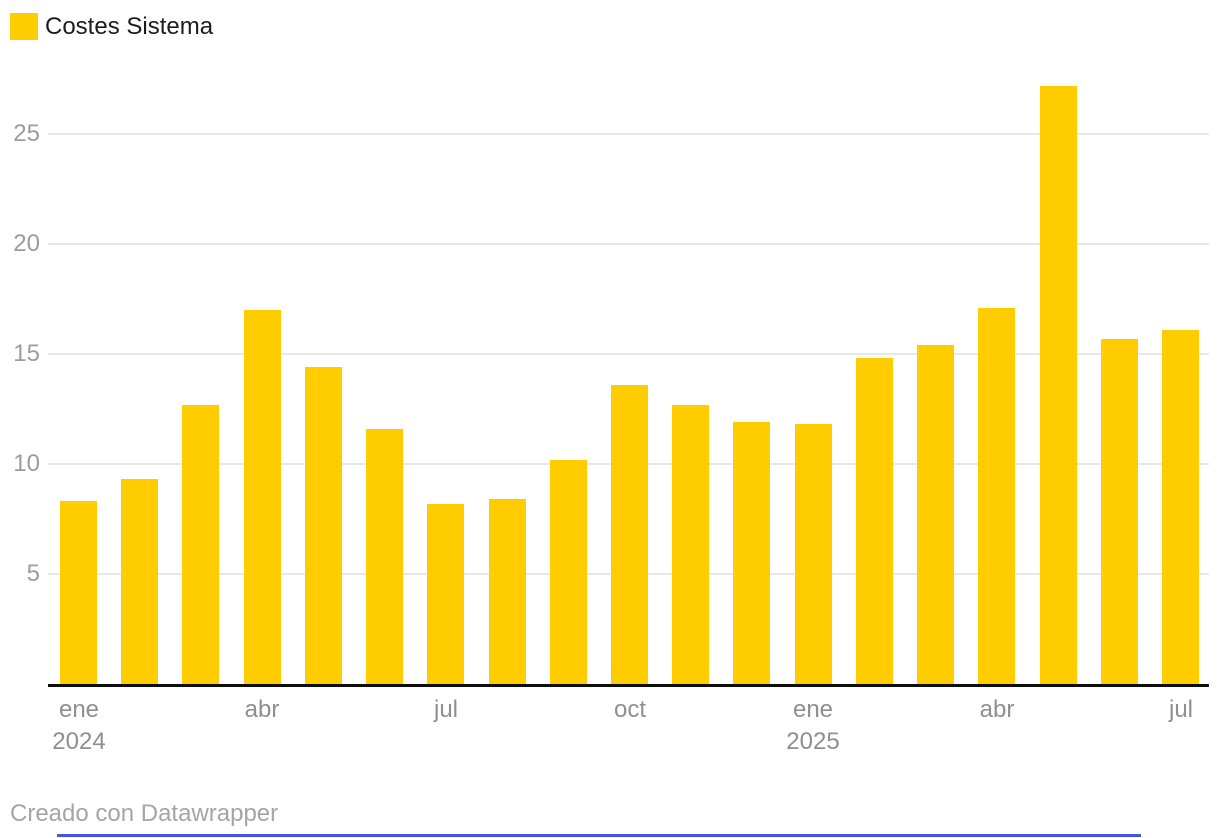 This screenshot has height=838, width=1220. What do you see at coordinates (144, 813) in the screenshot?
I see `attribution-text: Creado con Datawrapper` at bounding box center [144, 813].